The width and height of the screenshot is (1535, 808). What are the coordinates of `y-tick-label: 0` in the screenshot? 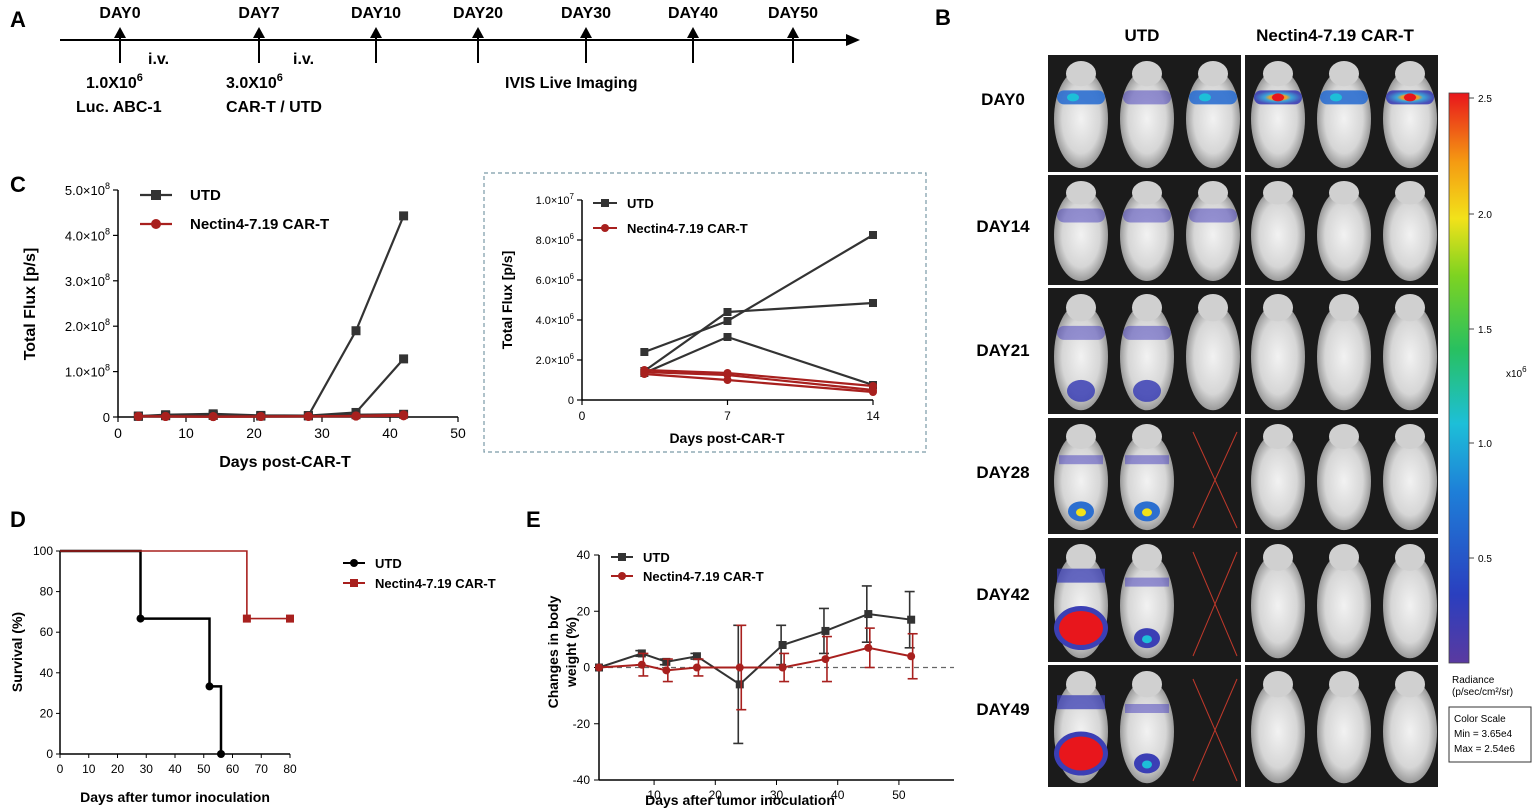 It's located at (571, 401).